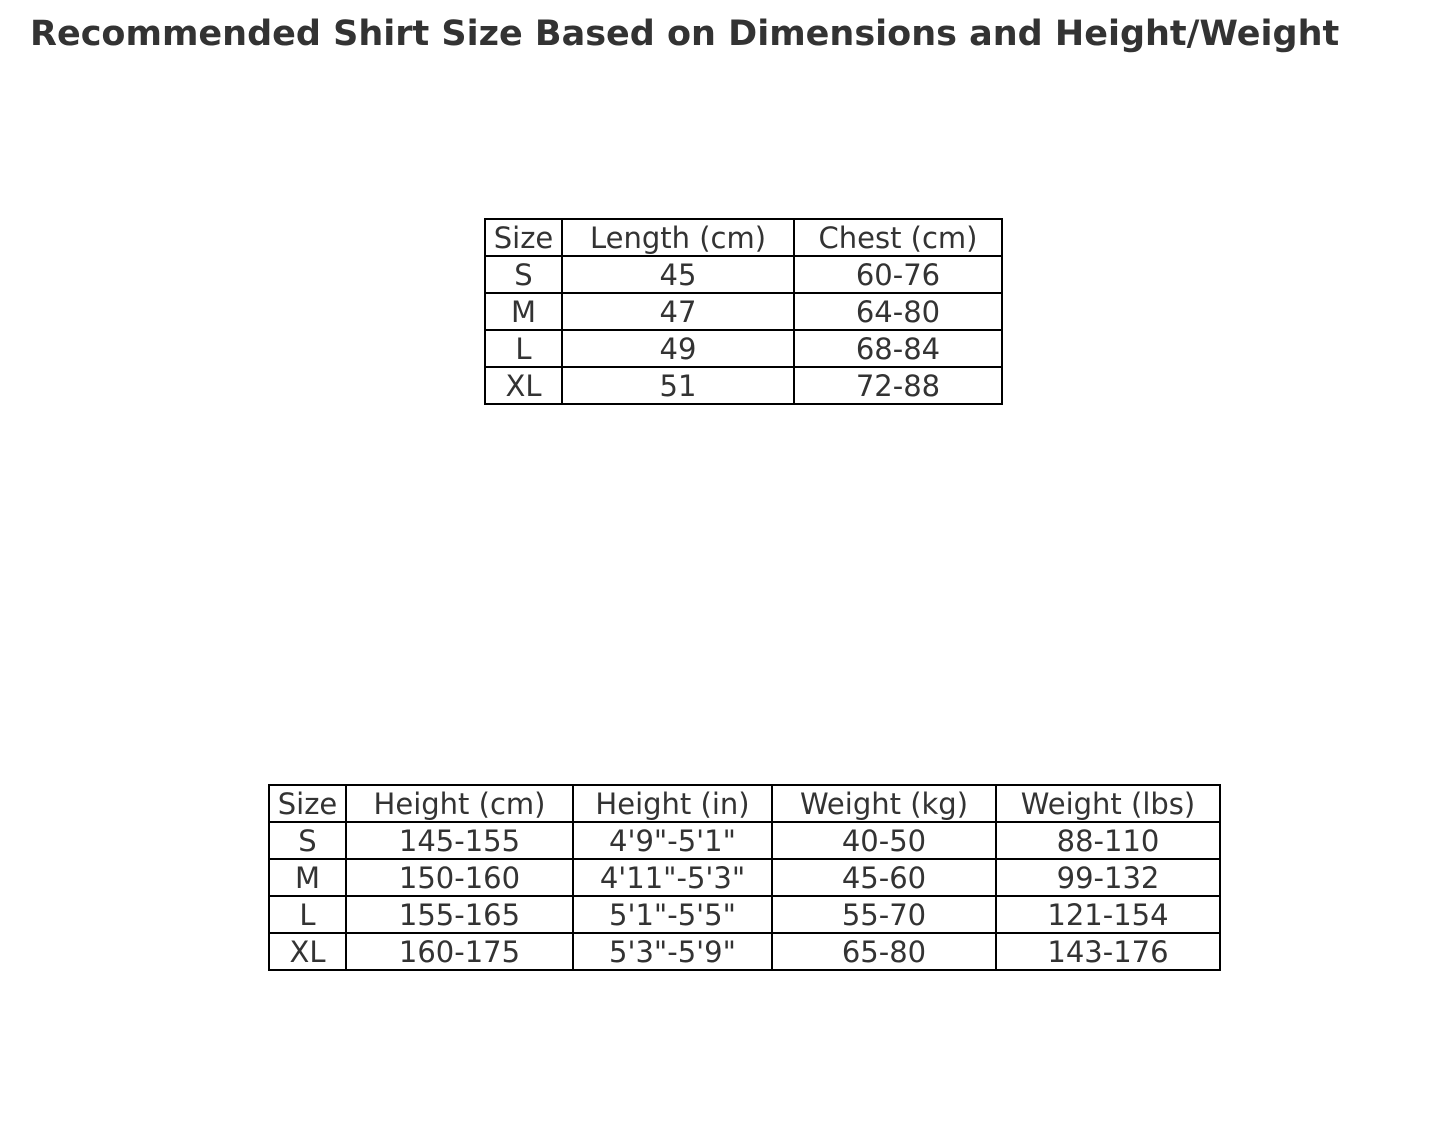 This screenshot has height=1136, width=1445. Describe the element at coordinates (898, 311) in the screenshot. I see `table-cell: 64-80` at that location.